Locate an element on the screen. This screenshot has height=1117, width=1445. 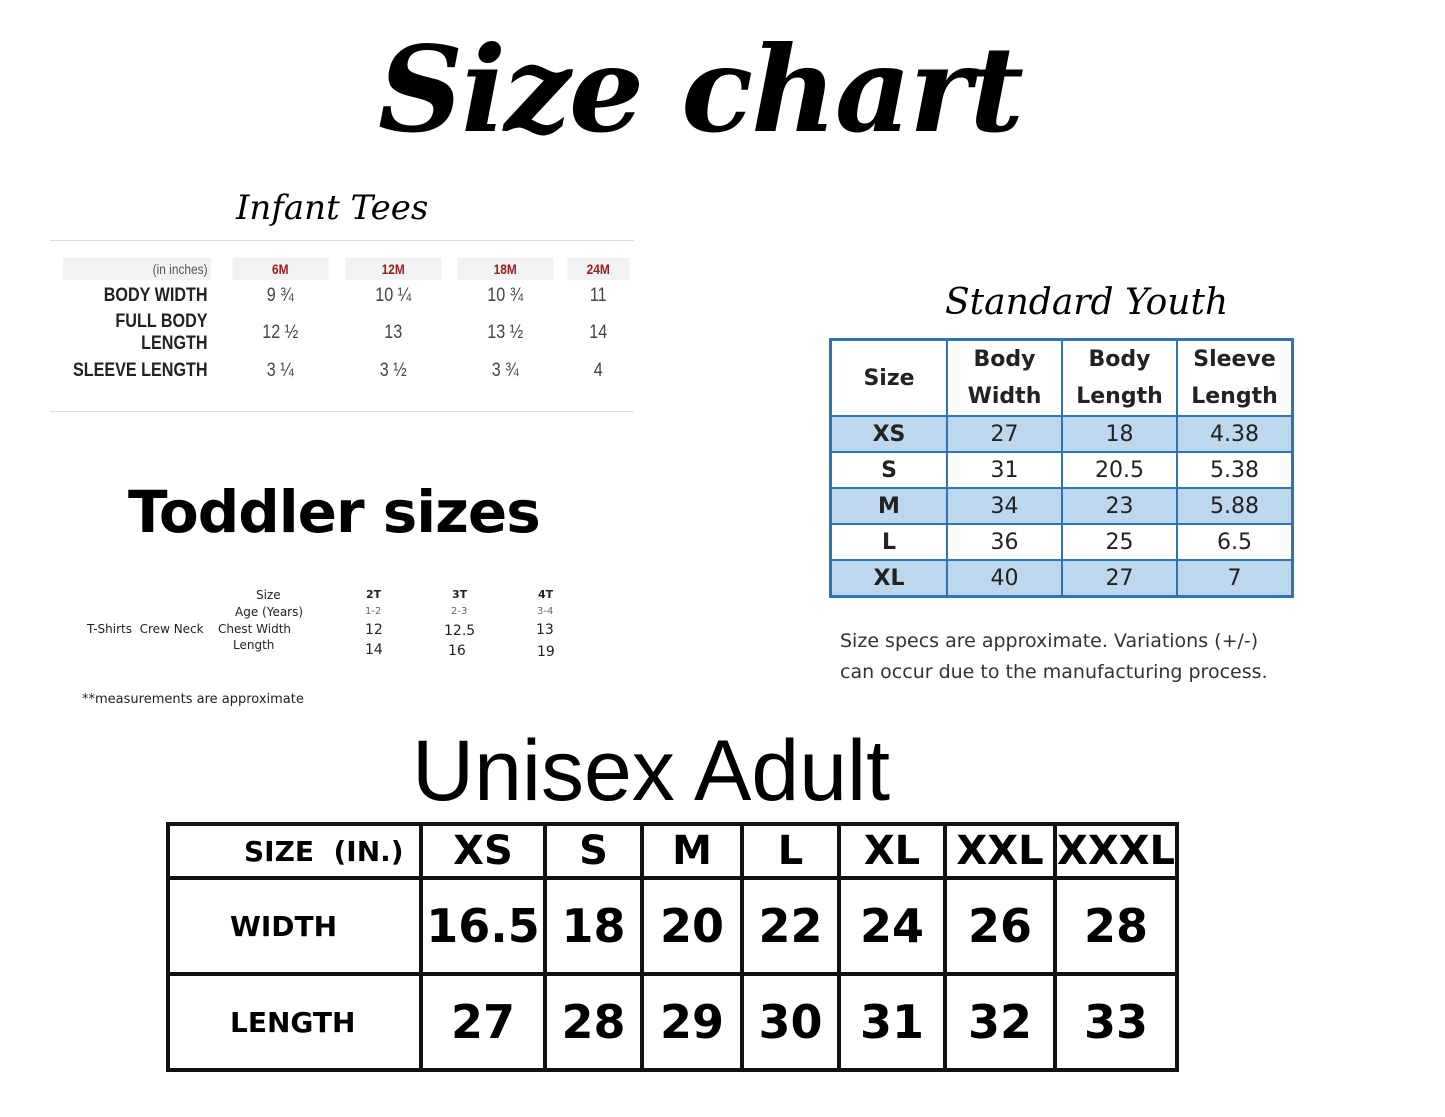
youth-row: XS 27 18 4.38 is located at coordinates (1061, 434).